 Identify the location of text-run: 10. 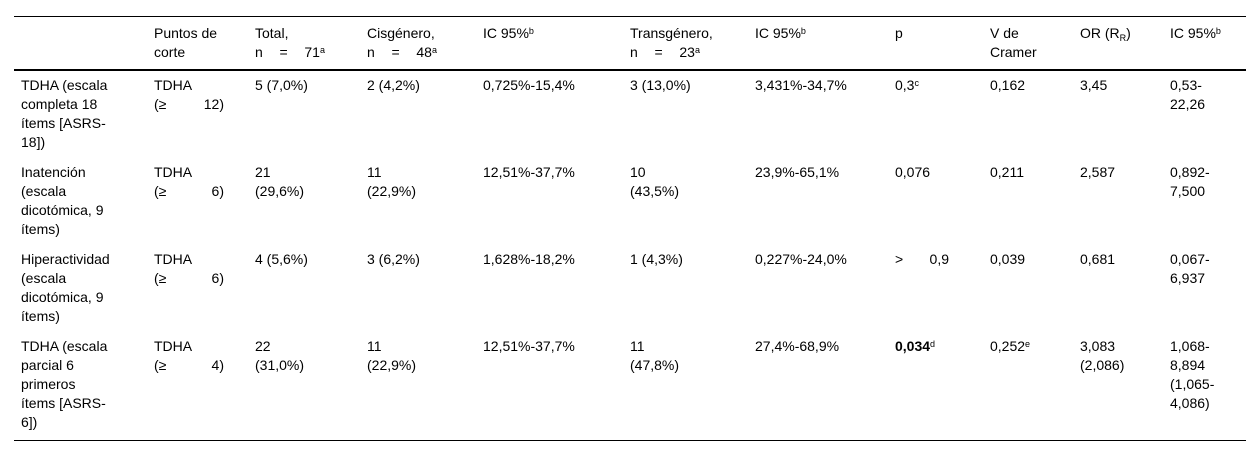
(638, 172).